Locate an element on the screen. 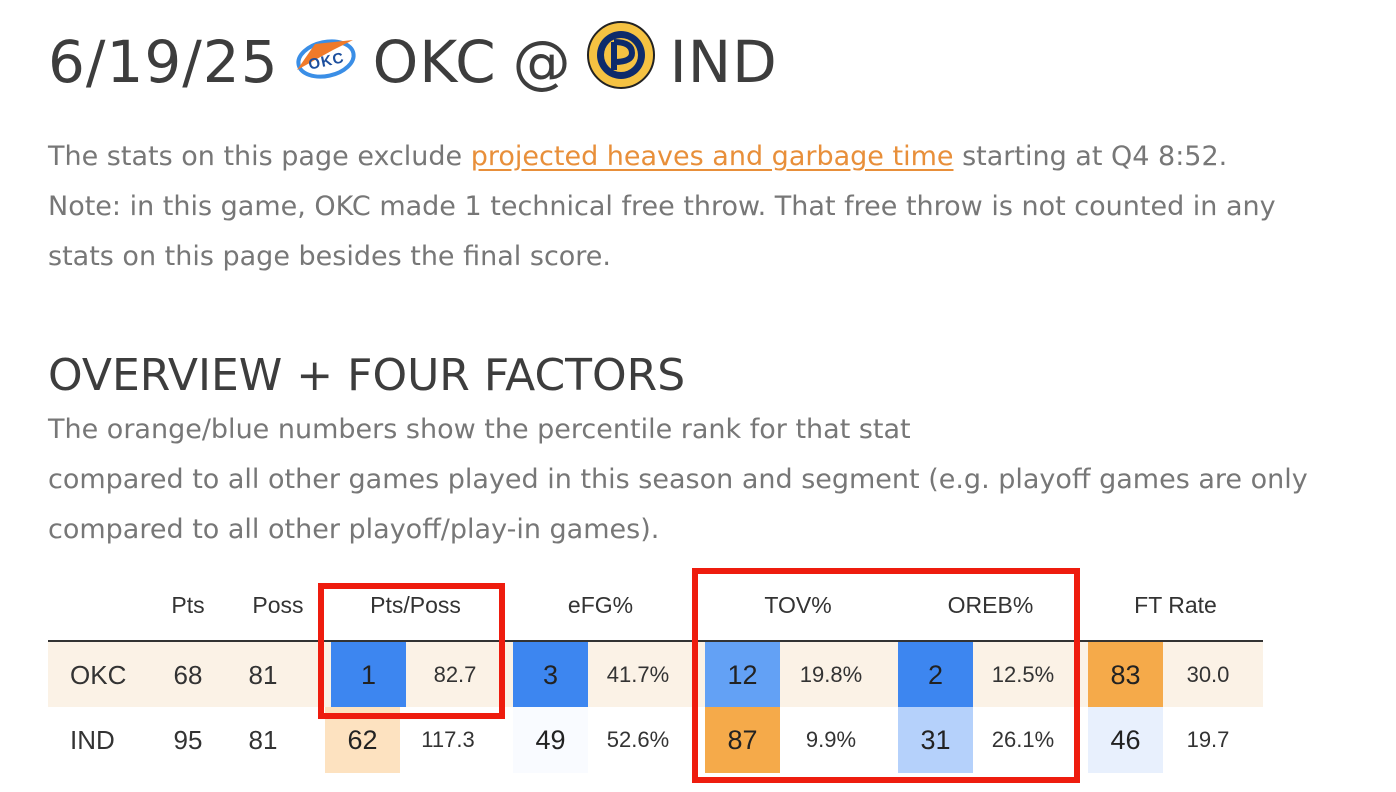  efg-rank: 49 is located at coordinates (550, 740).